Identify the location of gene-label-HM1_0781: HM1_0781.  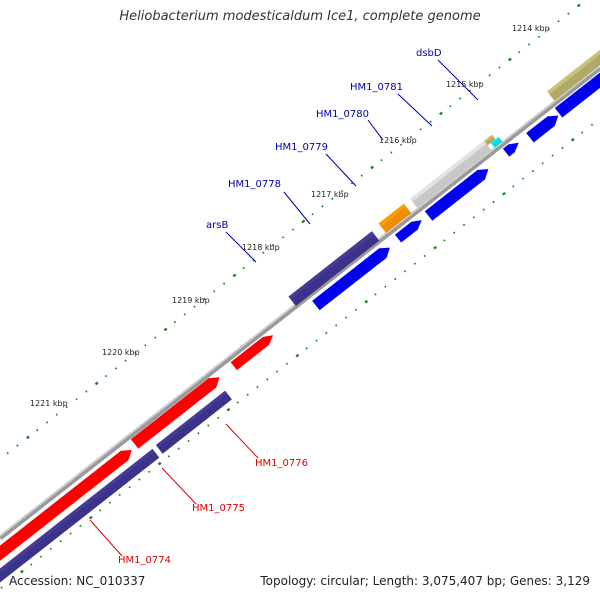
(376, 87).